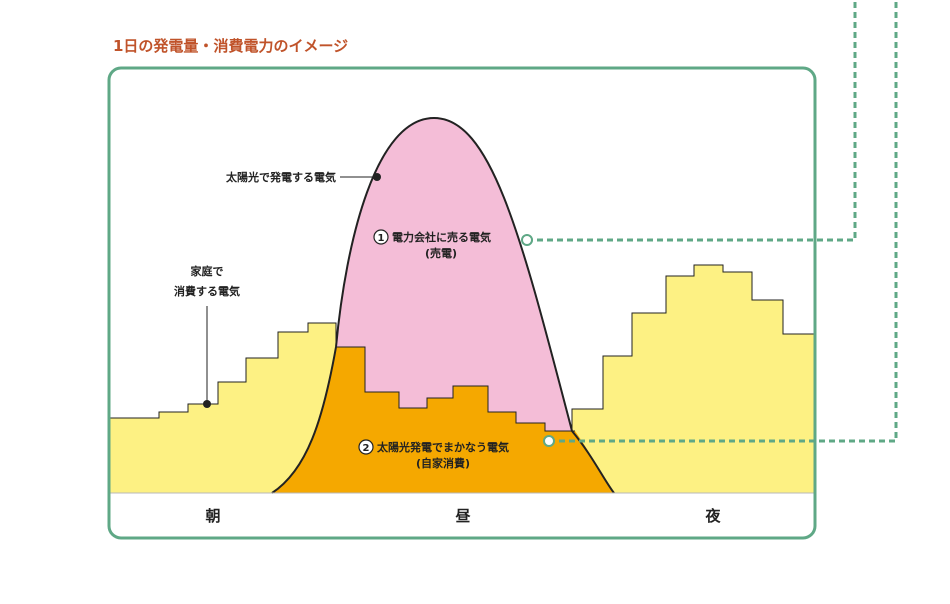  I want to click on sell-number: 1, so click(381, 238).